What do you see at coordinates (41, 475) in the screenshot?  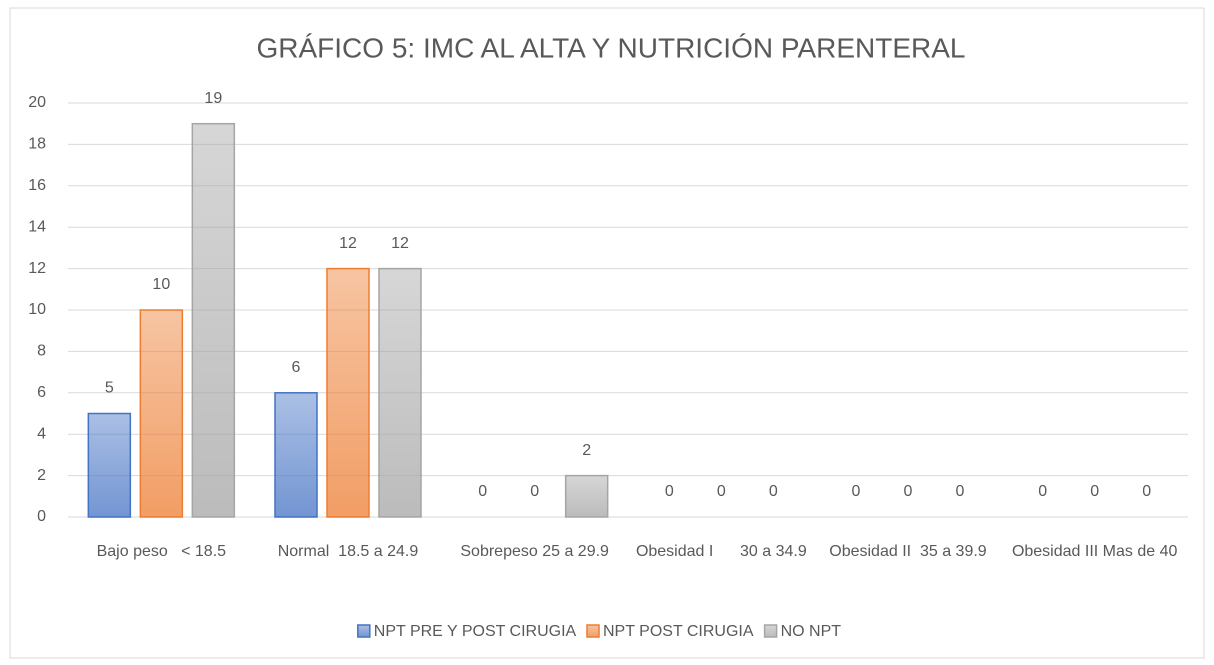 I see `y-tick-label: 2` at bounding box center [41, 475].